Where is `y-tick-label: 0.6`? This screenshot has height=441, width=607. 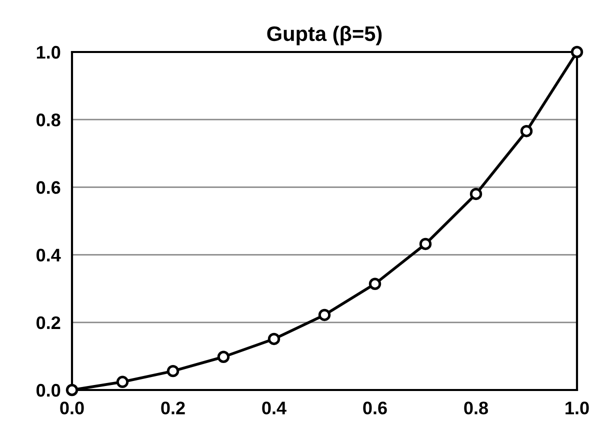
y-tick-label: 0.6 is located at coordinates (48, 187).